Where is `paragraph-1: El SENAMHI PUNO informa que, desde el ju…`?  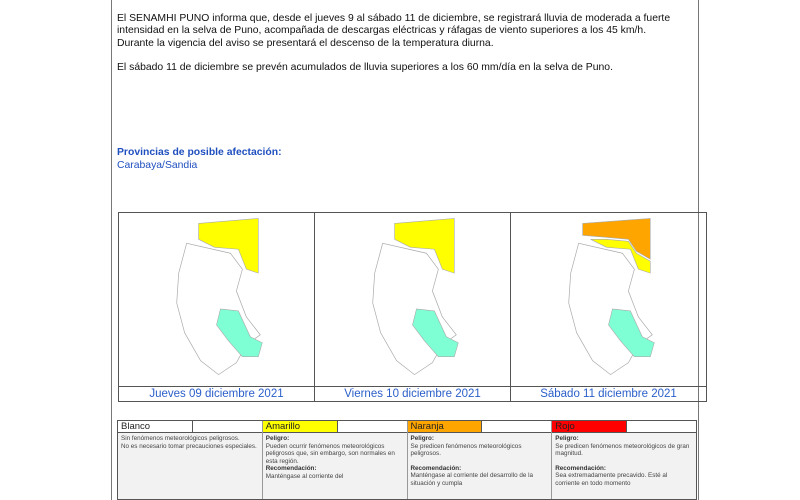
paragraph-1: El SENAMHI PUNO informa que, desde el ju… is located at coordinates (394, 25).